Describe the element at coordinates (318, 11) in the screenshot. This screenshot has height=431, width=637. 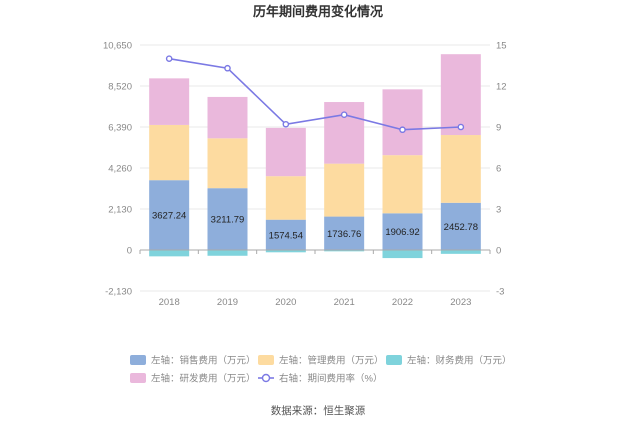
I see `chart-title: 历年期间费用变化情况` at that location.